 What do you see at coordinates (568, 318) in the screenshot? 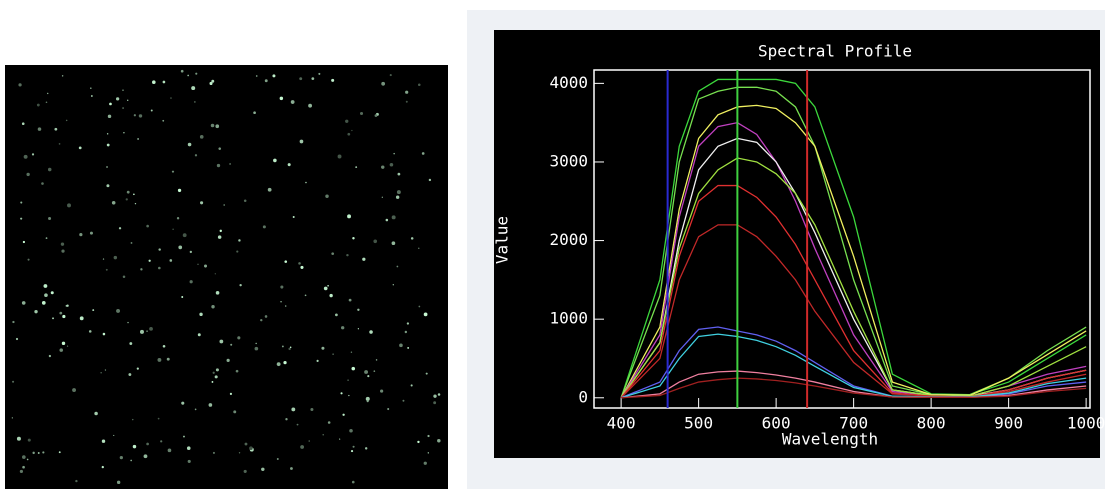
I see `y-tick-label: 1000` at bounding box center [568, 318].